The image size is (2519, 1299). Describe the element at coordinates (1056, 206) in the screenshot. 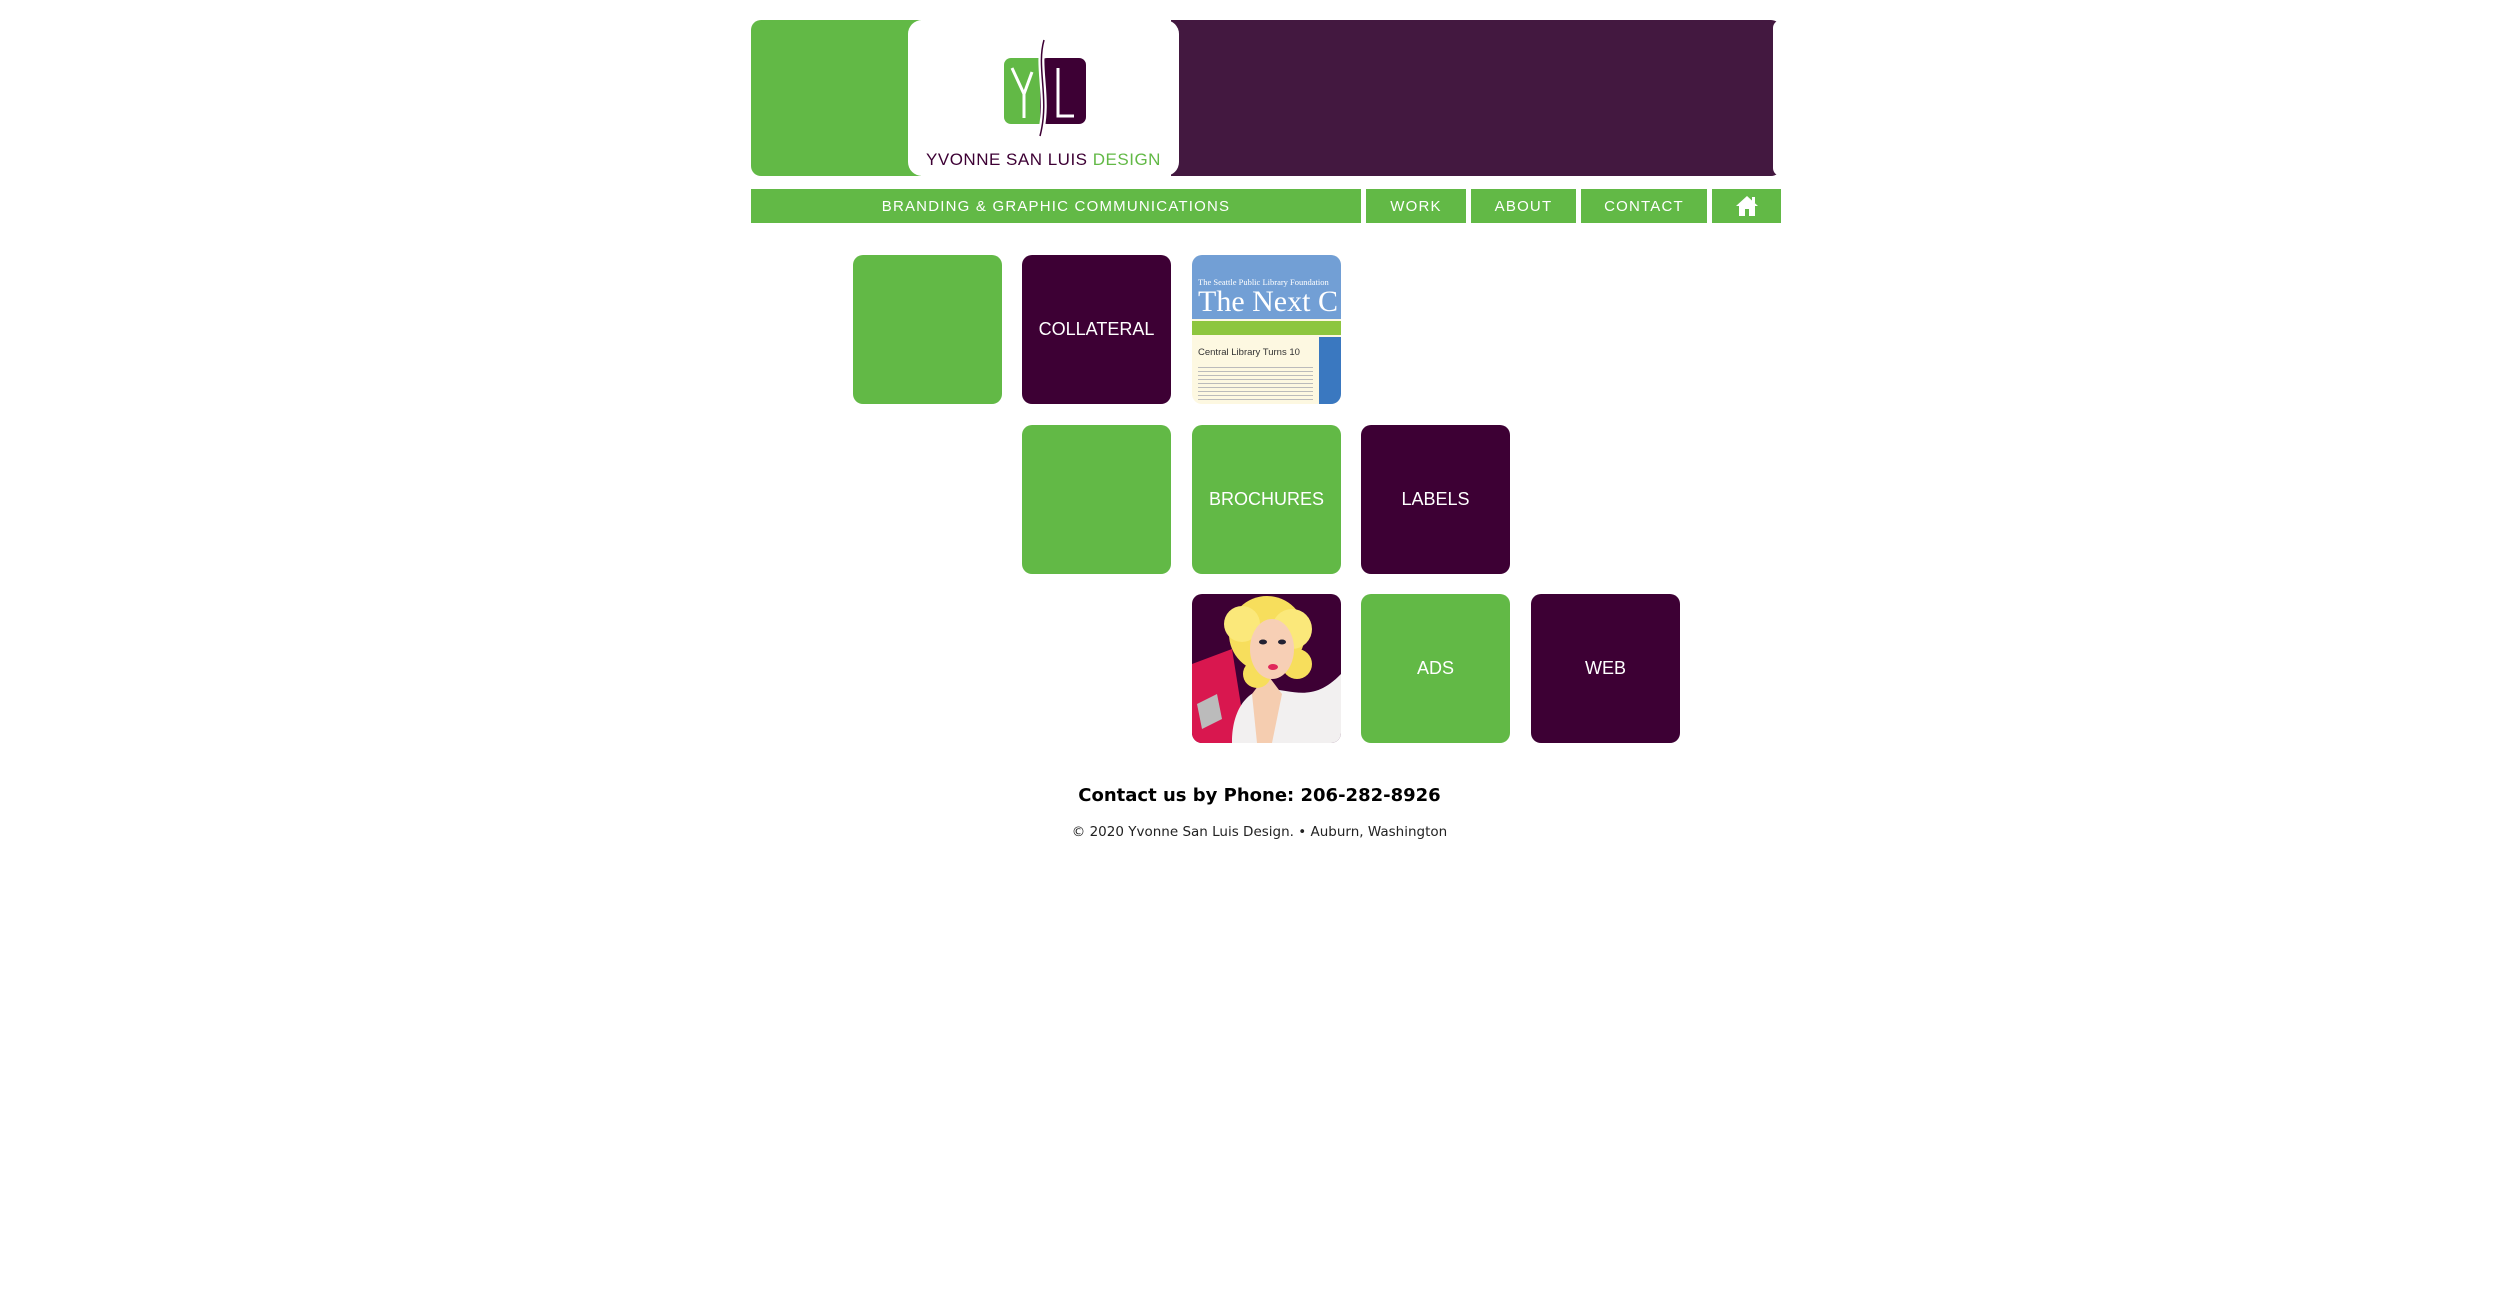

I see `tagline-bar: BRANDING & GRAPHIC COMMUNICATIONS` at that location.